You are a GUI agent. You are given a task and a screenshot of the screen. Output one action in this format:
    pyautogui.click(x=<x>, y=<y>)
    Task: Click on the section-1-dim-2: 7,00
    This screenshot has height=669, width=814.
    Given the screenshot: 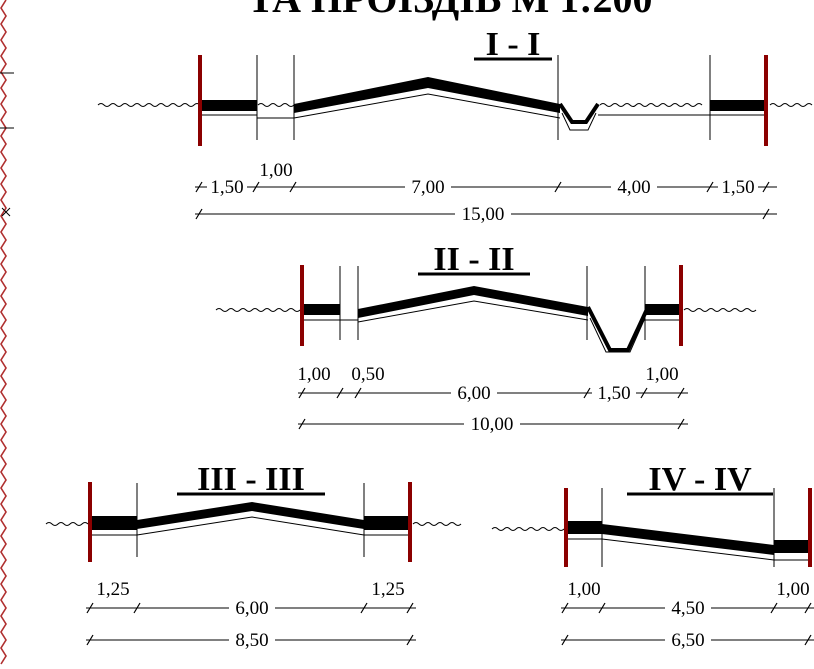 What is the action you would take?
    pyautogui.click(x=427, y=187)
    